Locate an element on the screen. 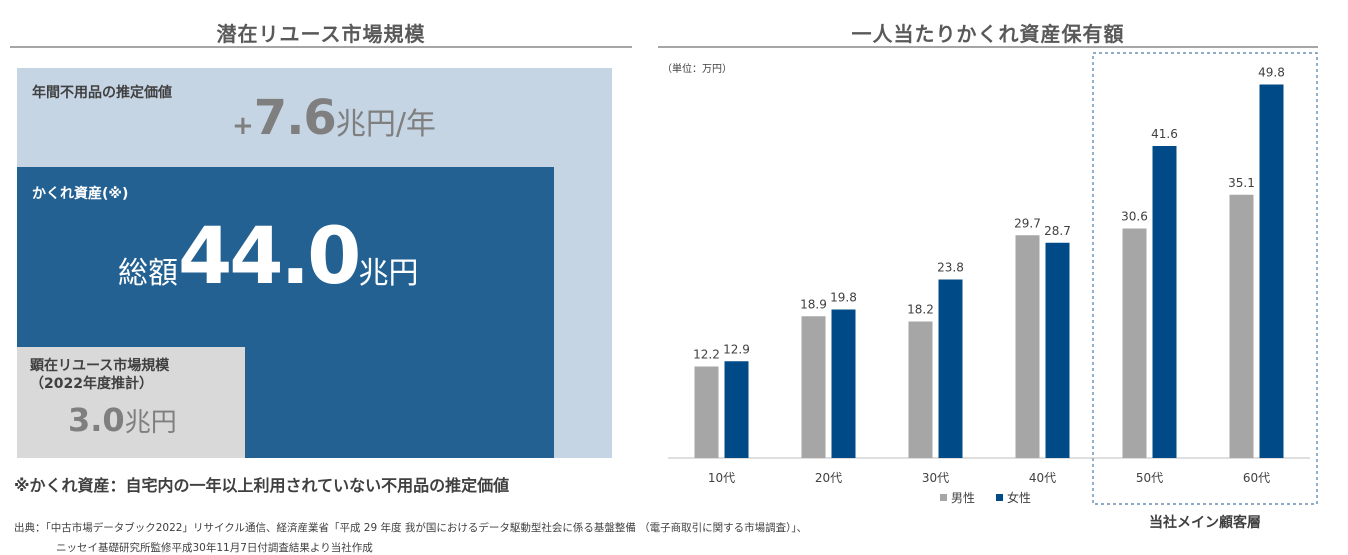  visible-reuse-market-label: 顕在リユース市場規模 （2022年度推計） is located at coordinates (99, 375).